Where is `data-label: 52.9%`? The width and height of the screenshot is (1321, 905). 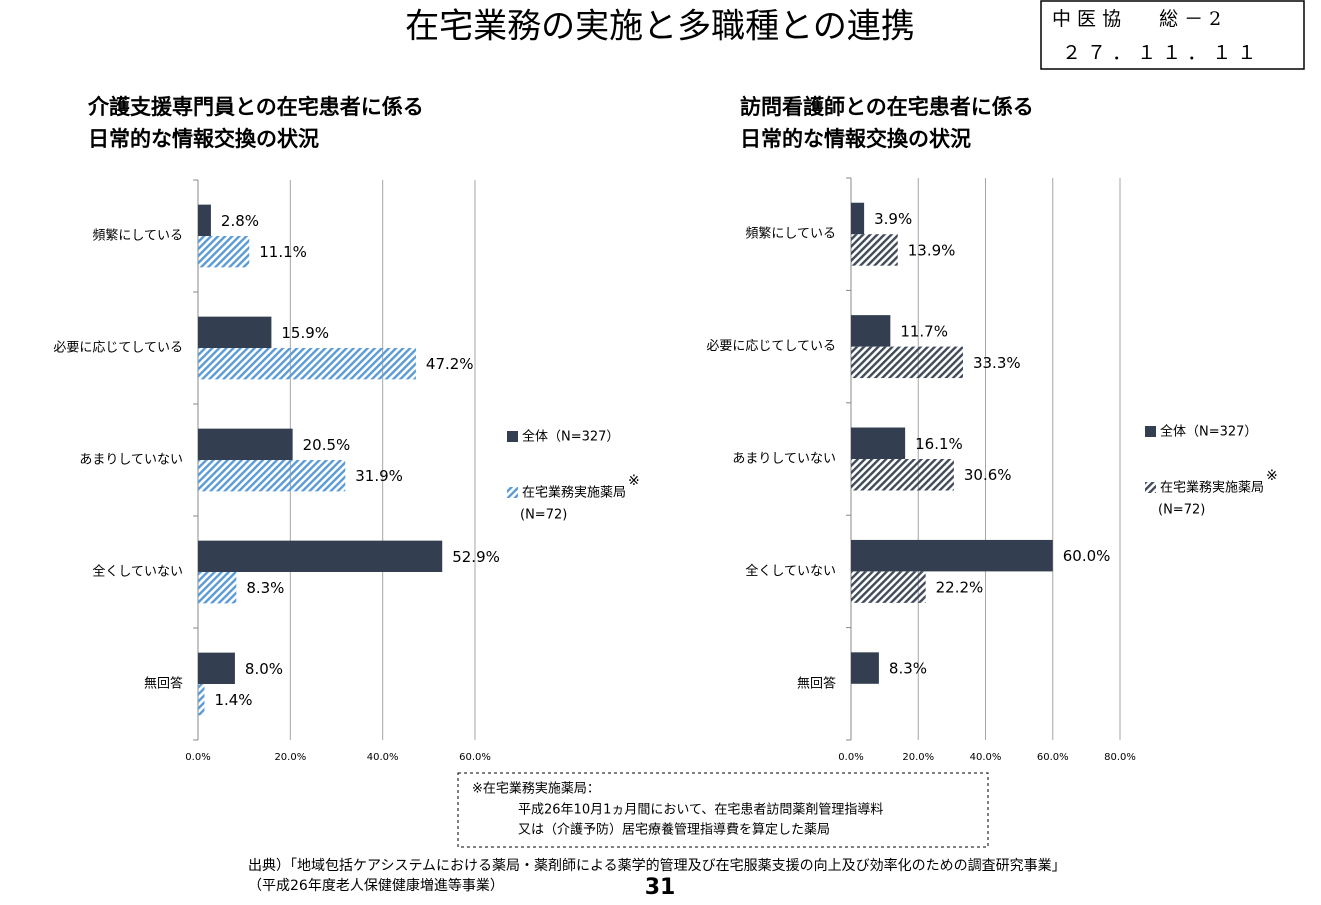 data-label: 52.9% is located at coordinates (476, 557).